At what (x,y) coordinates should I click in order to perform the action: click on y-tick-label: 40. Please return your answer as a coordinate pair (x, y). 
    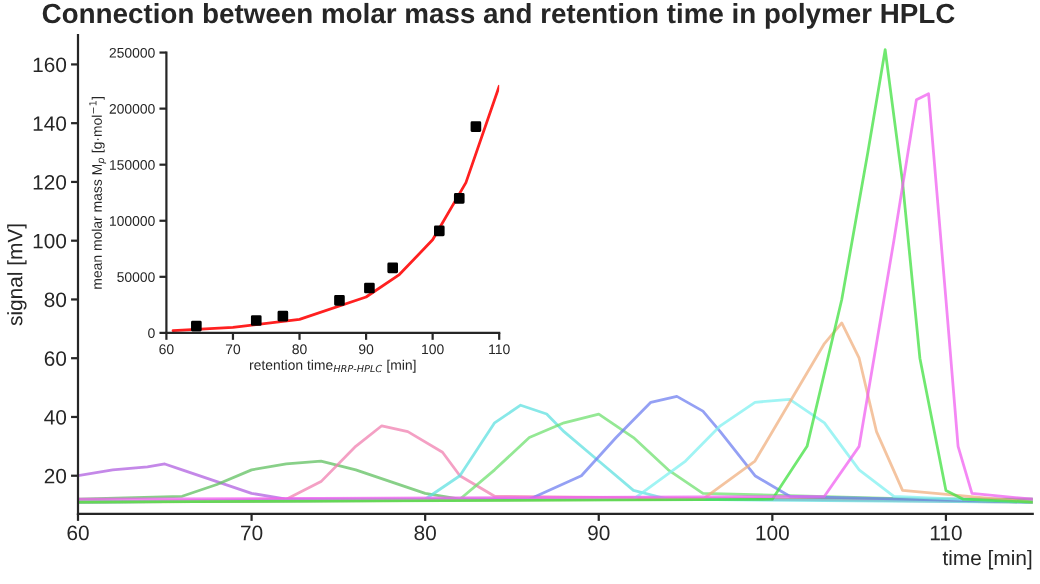
    Looking at the image, I should click on (55, 417).